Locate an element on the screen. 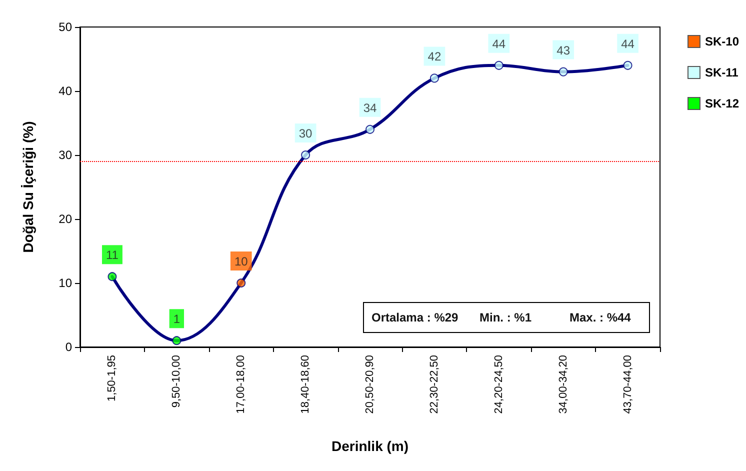 The width and height of the screenshot is (746, 471). x-tick-label: 34,00-34,20 is located at coordinates (563, 384).